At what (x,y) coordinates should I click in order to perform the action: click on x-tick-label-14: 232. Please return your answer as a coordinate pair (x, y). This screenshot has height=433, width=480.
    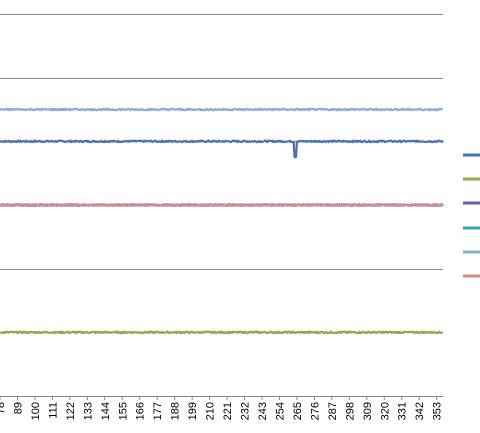
    Looking at the image, I should click on (246, 411).